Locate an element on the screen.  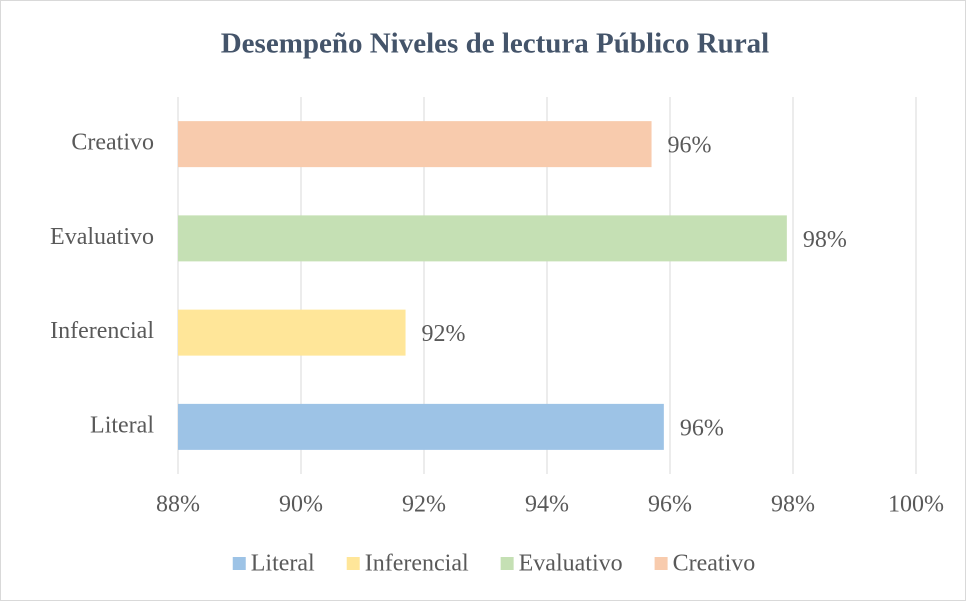
y-tick-label: Creativo is located at coordinates (112, 143).